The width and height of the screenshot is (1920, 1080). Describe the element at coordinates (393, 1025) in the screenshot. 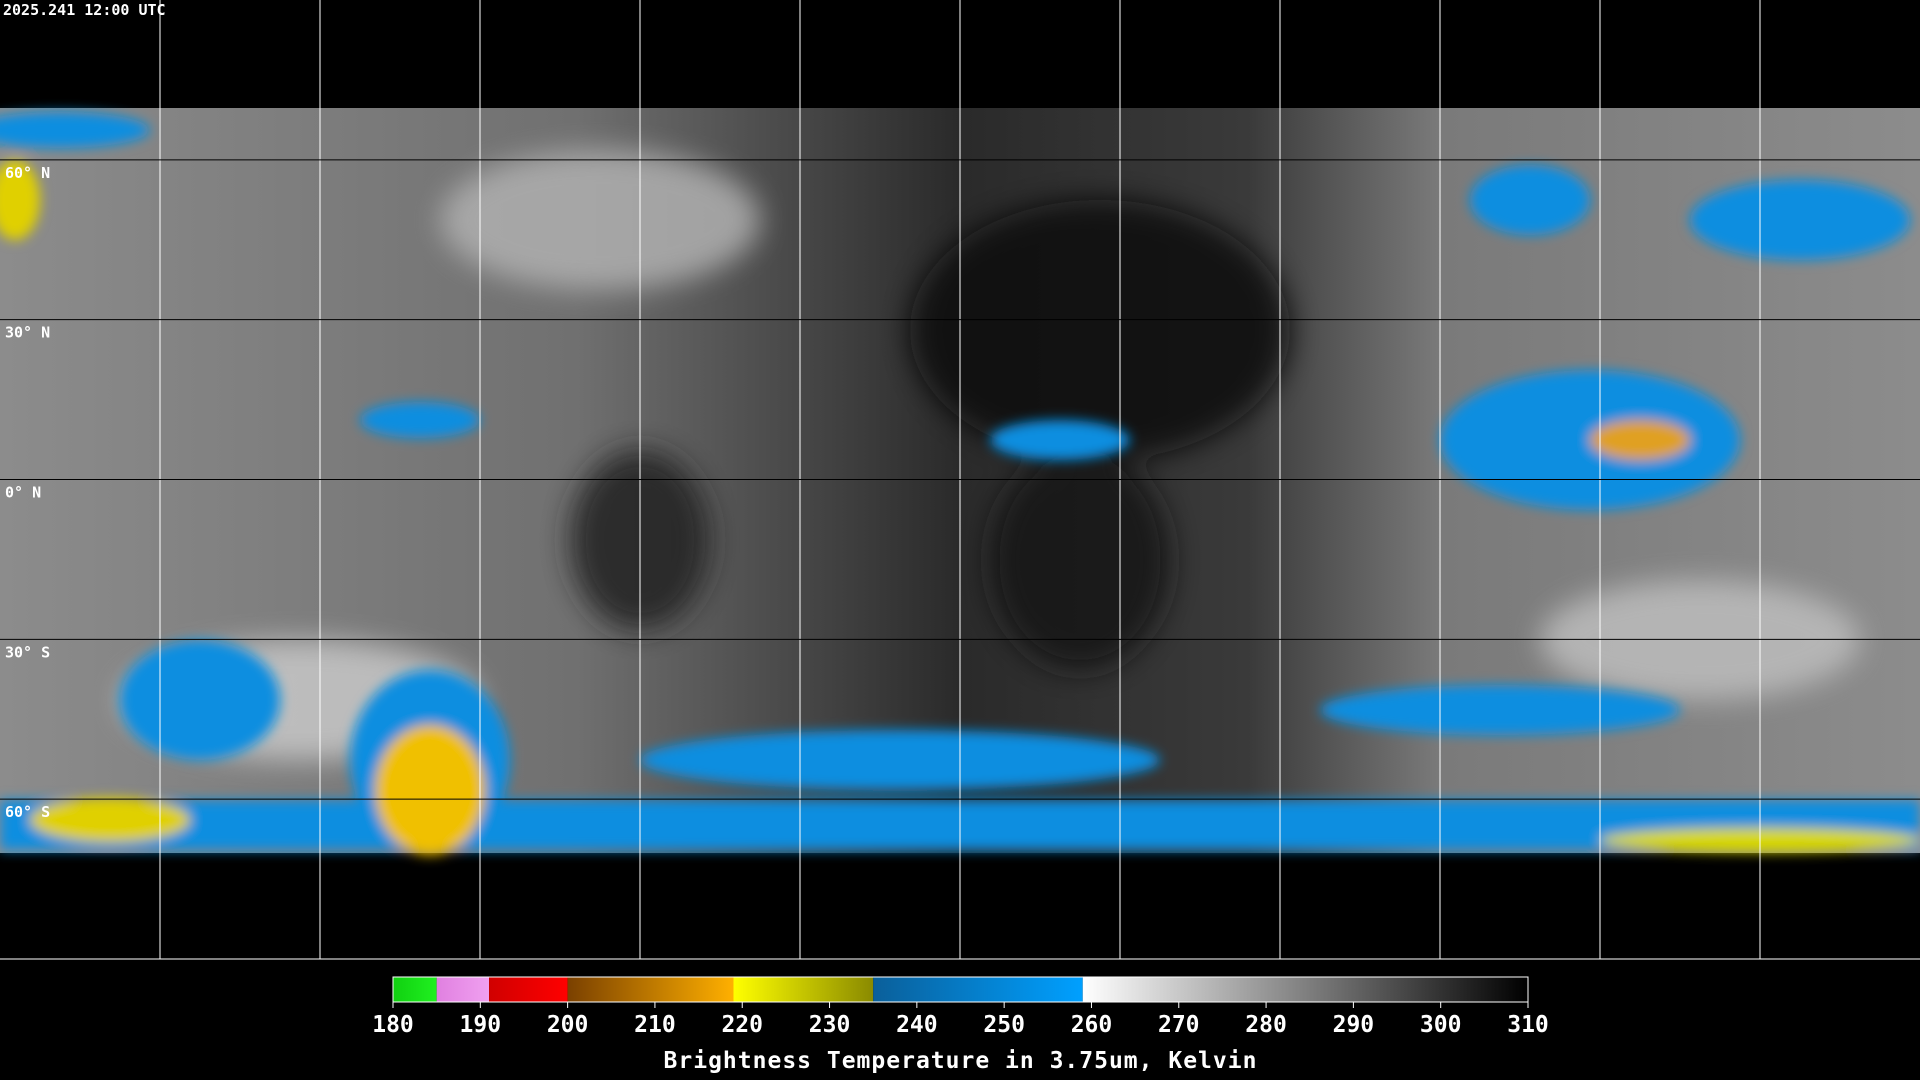

I see `colorbar-tick-label: 180` at that location.